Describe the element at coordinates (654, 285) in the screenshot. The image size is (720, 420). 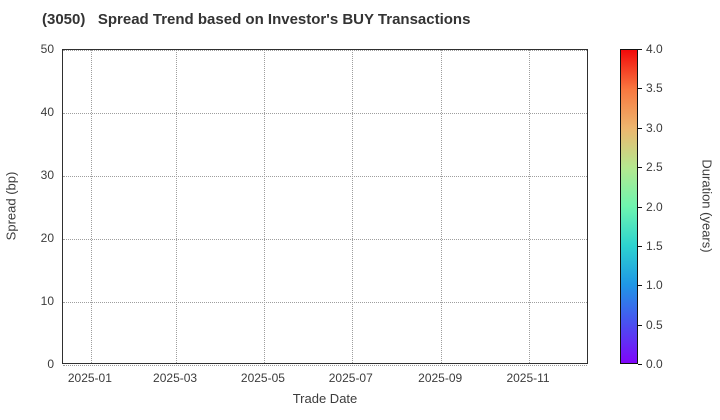
I see `colorbar-tick-label: 1.0` at that location.